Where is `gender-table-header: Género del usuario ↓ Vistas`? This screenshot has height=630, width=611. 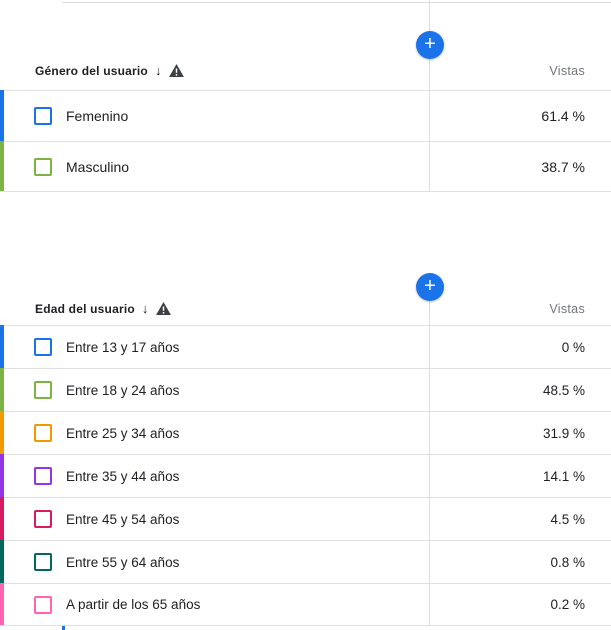
gender-table-header: Género del usuario ↓ Vistas is located at coordinates (305, 60).